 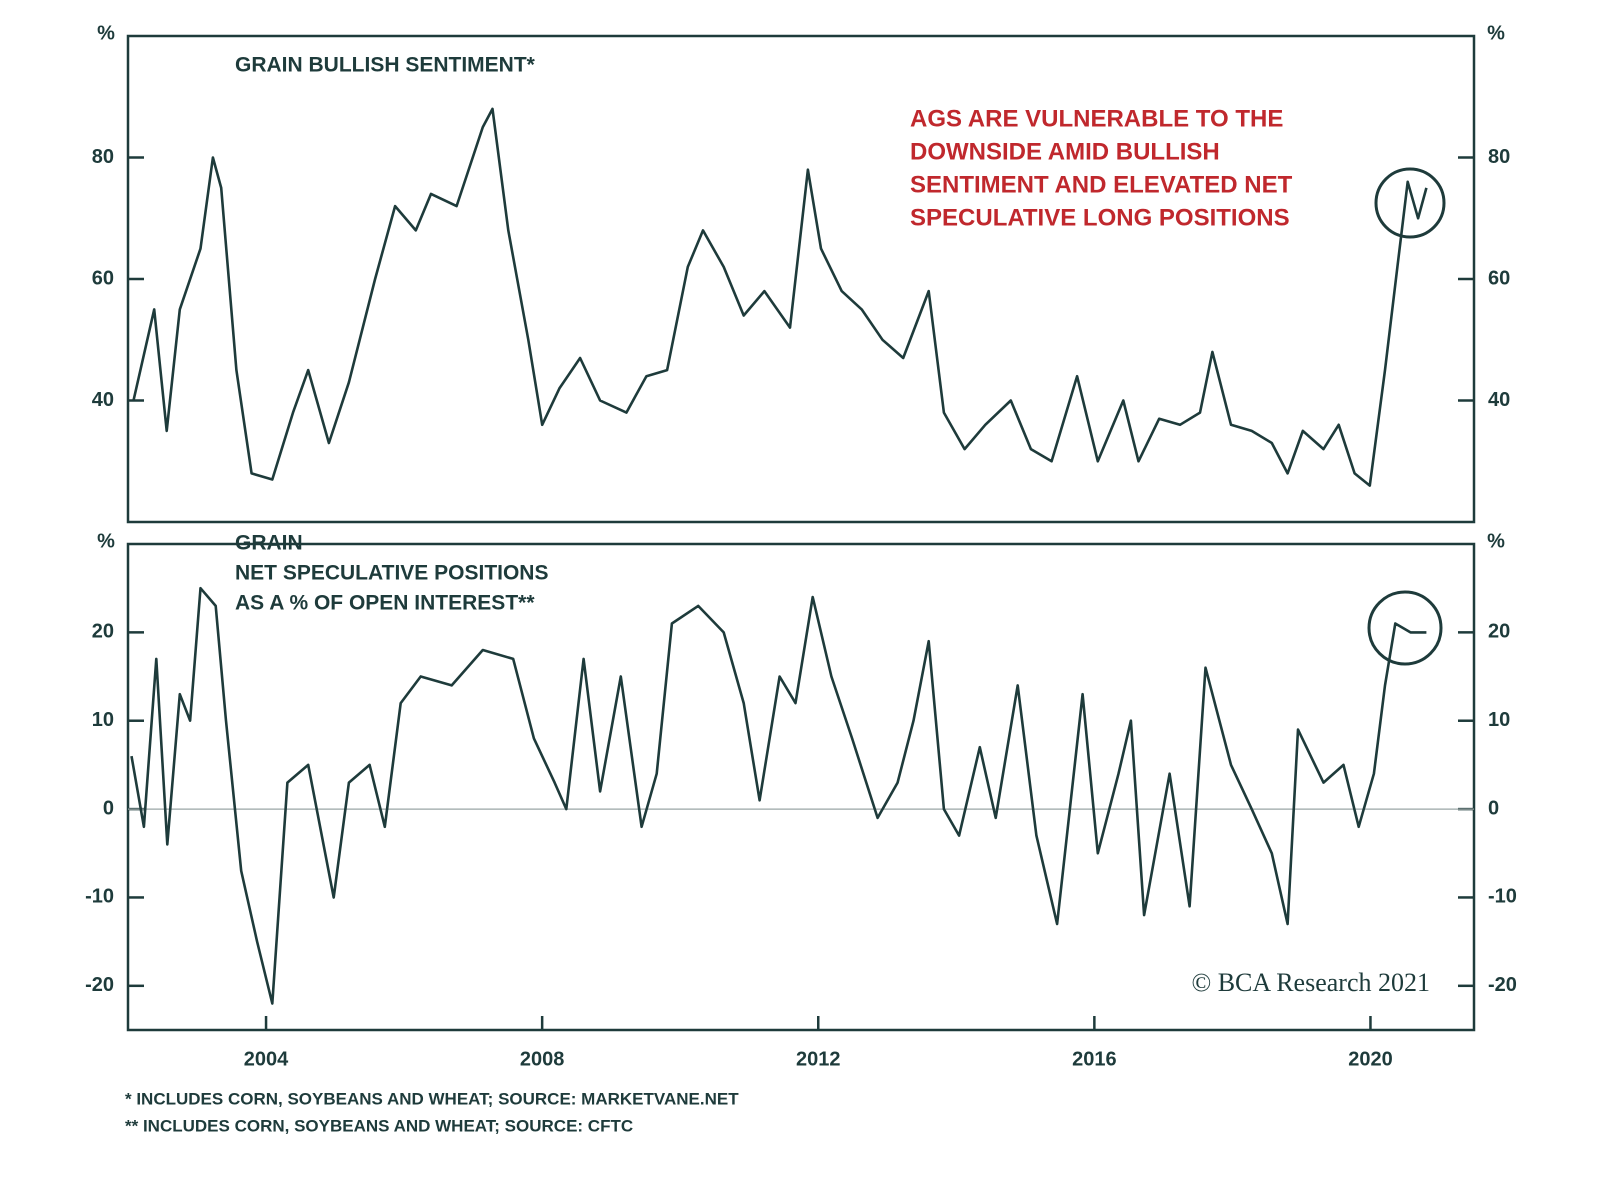 What do you see at coordinates (99, 897) in the screenshot?
I see `y-tick-label: -10` at bounding box center [99, 897].